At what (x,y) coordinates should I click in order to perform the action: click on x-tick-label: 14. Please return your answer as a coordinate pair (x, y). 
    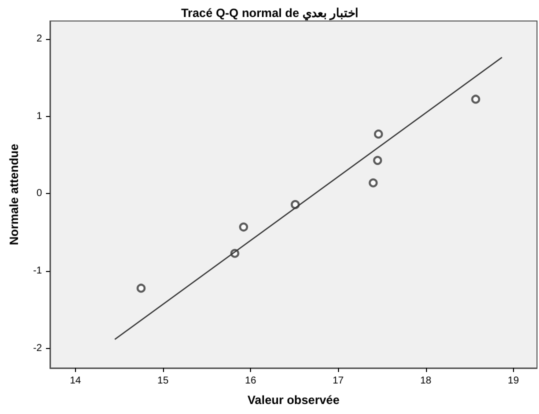
    Looking at the image, I should click on (76, 381).